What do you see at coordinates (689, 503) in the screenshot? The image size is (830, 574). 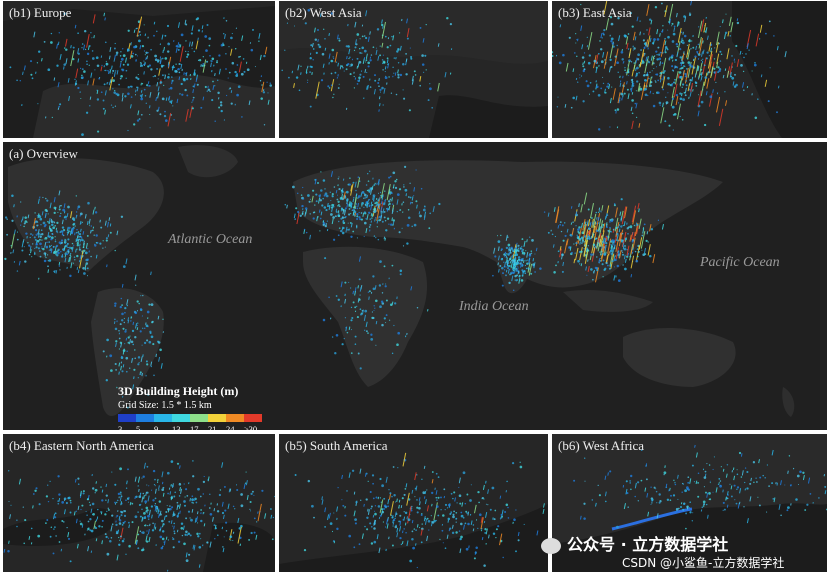 I see `map-west-africa` at bounding box center [689, 503].